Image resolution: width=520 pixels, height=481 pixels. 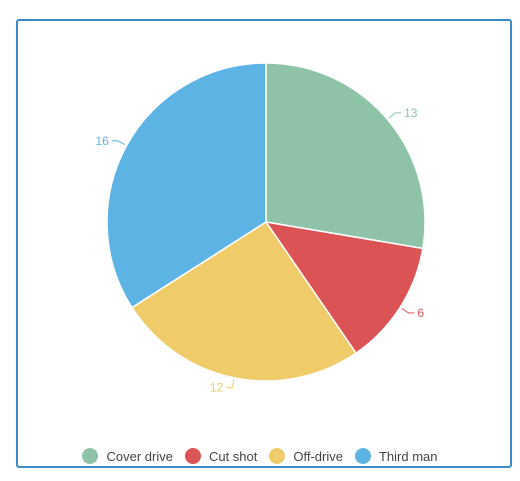 I want to click on legend-item-off-drive: Off-drive, so click(x=306, y=456).